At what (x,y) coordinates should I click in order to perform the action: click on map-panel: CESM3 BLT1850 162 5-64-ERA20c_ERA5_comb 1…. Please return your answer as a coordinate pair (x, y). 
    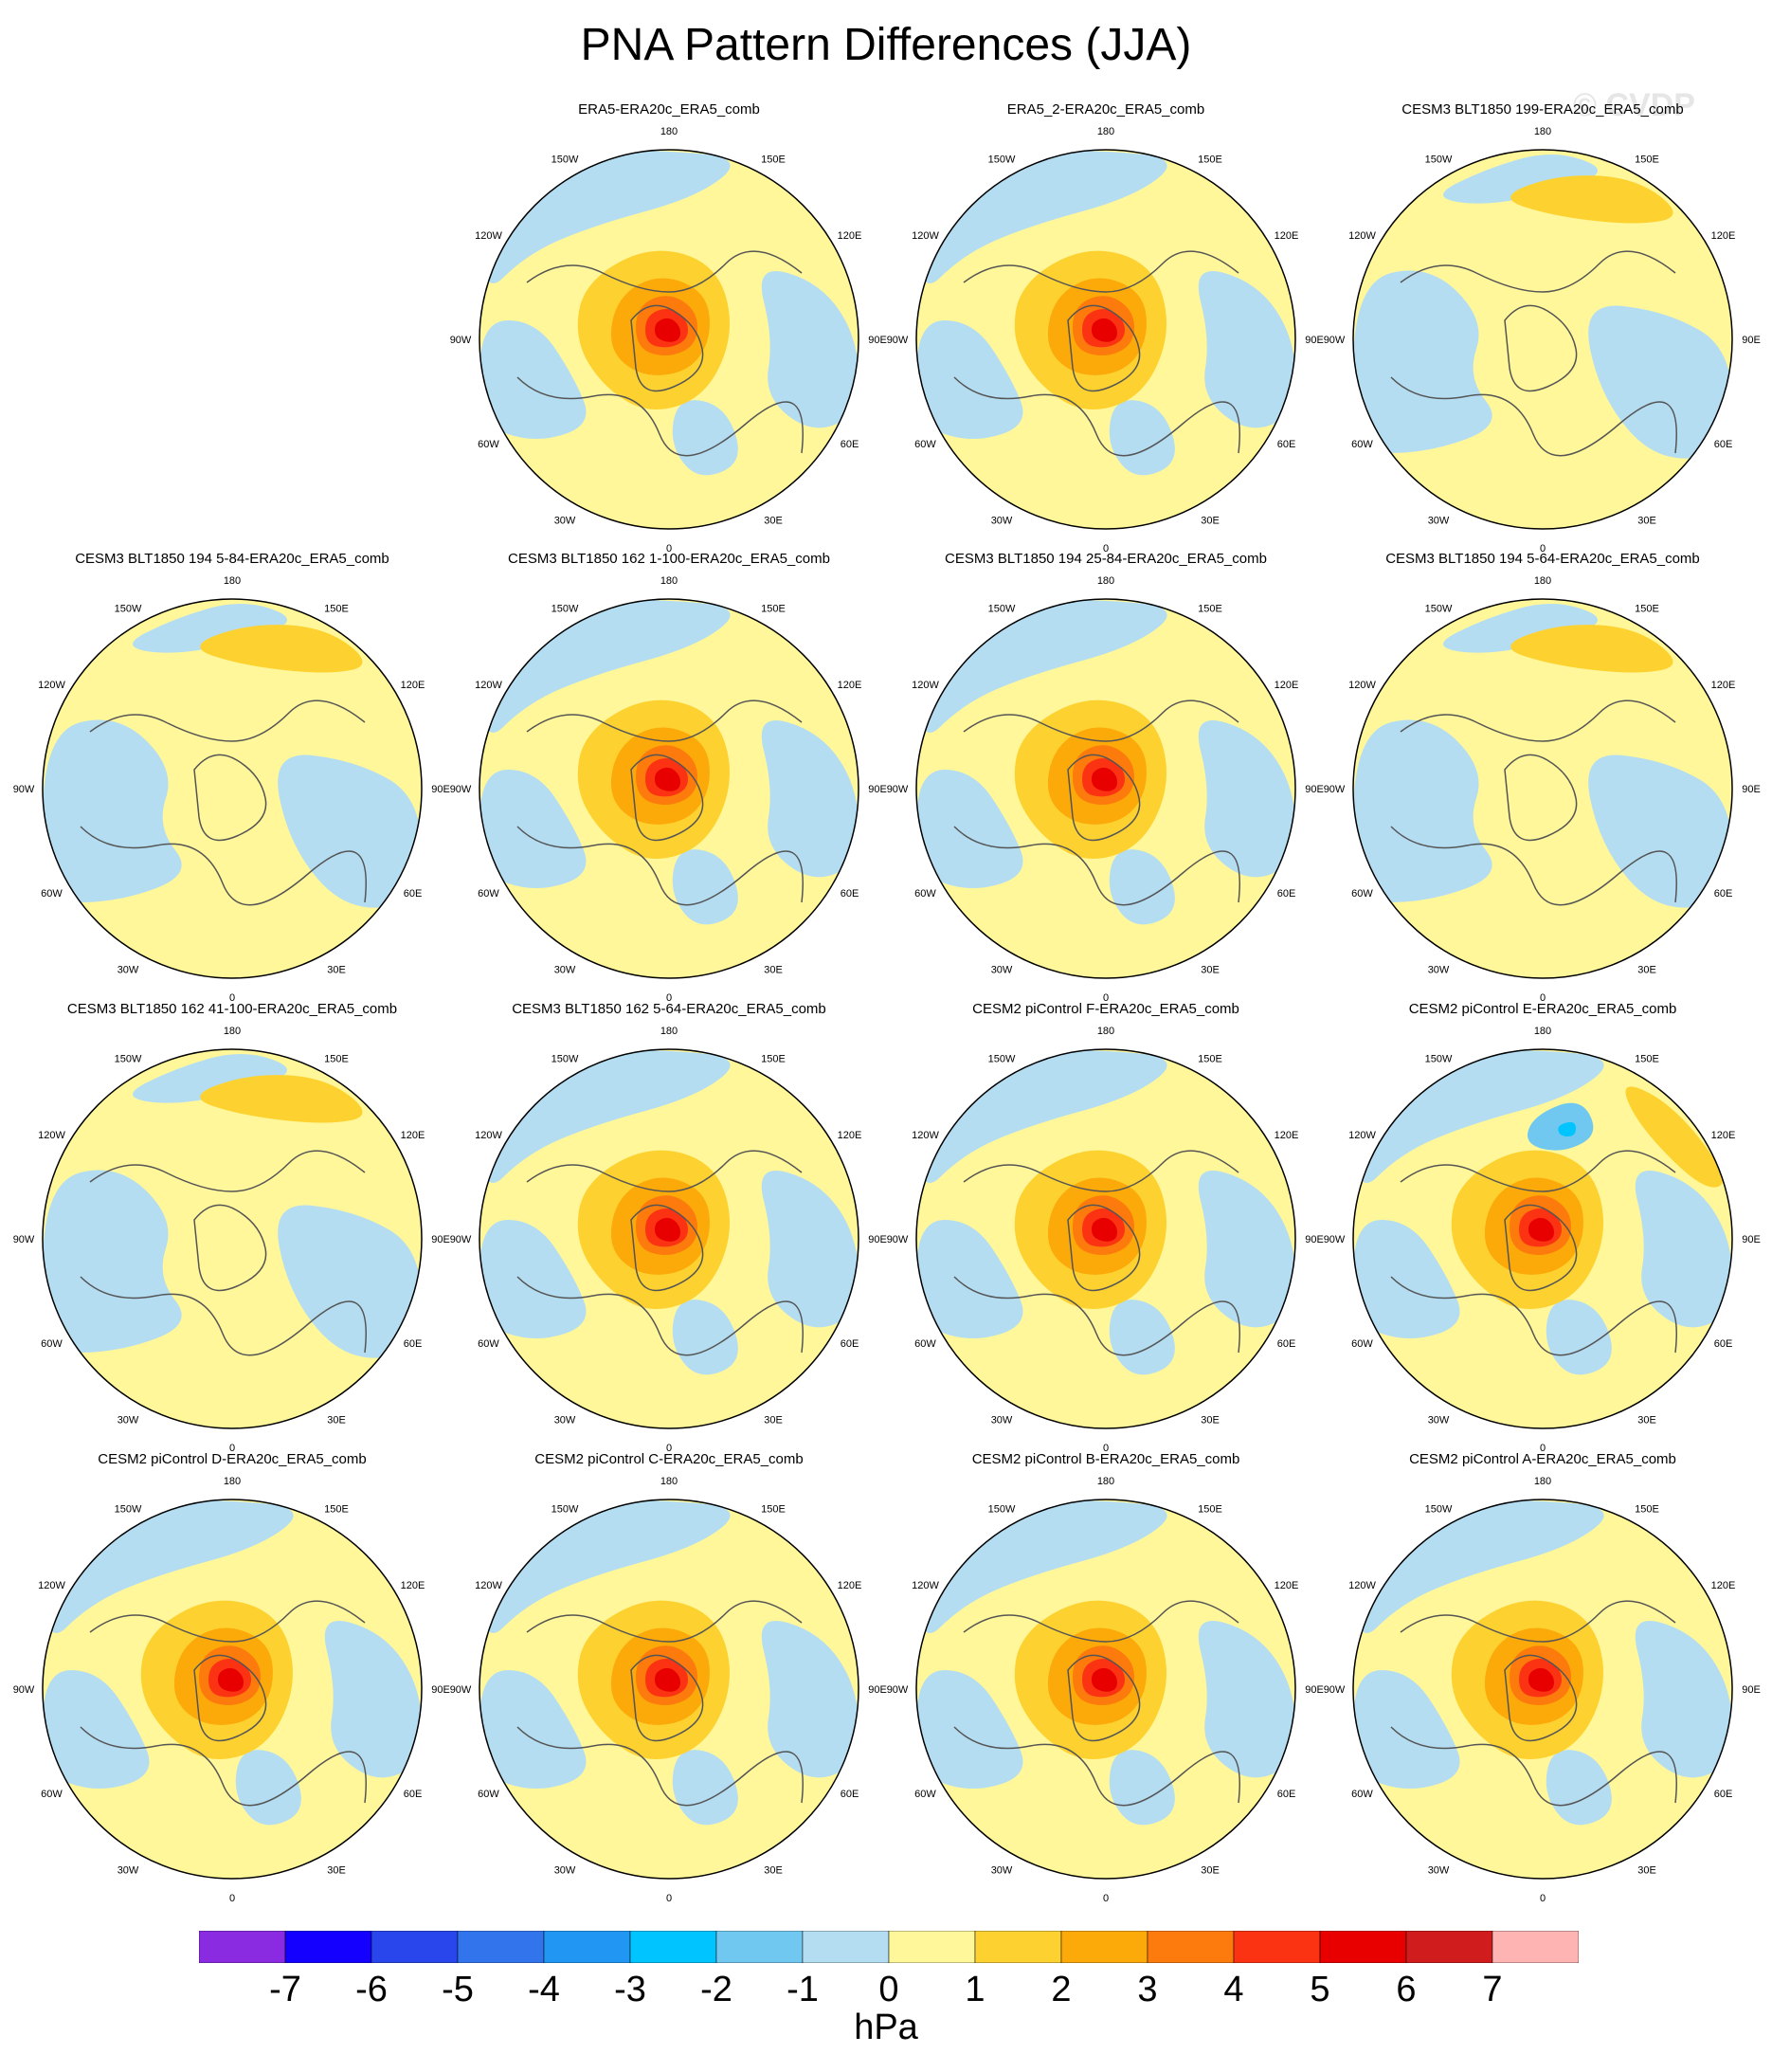
    Looking at the image, I should click on (668, 1228).